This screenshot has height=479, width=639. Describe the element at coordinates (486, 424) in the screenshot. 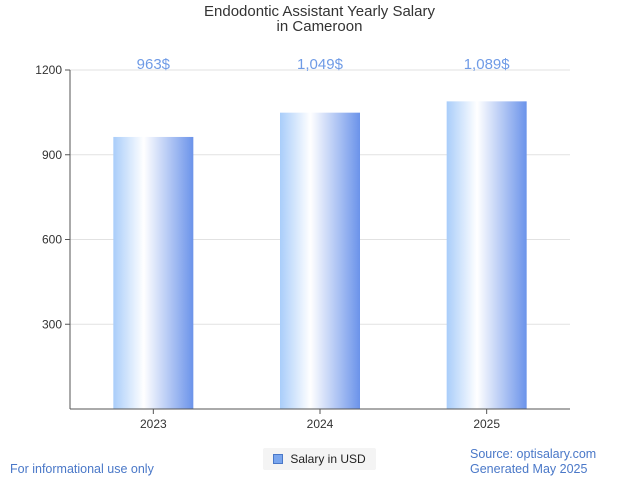

I see `x-tick-label-2025: 2025` at that location.